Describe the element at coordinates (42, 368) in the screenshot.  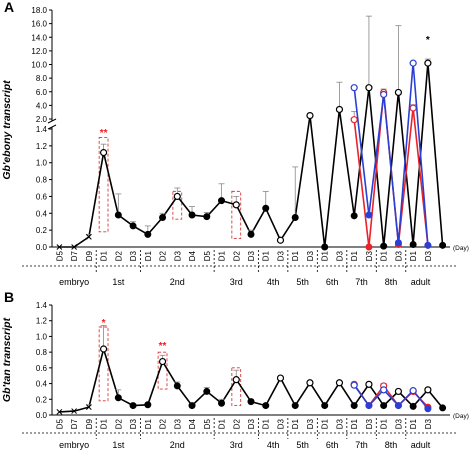
I see `y-tick-label: 0.6` at that location.